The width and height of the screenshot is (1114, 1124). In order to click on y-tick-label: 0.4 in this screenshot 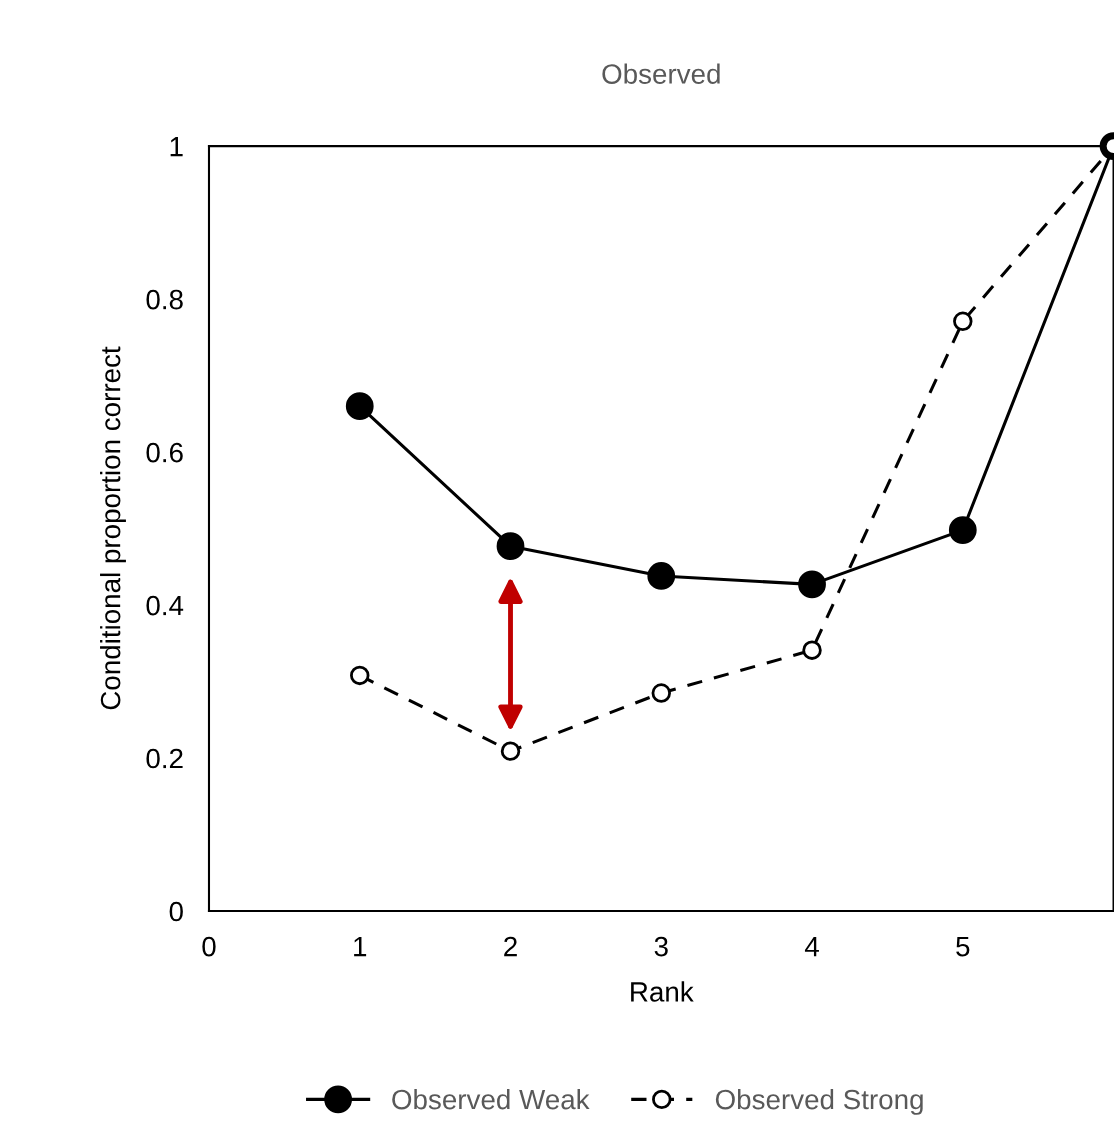, I will do `click(165, 605)`.